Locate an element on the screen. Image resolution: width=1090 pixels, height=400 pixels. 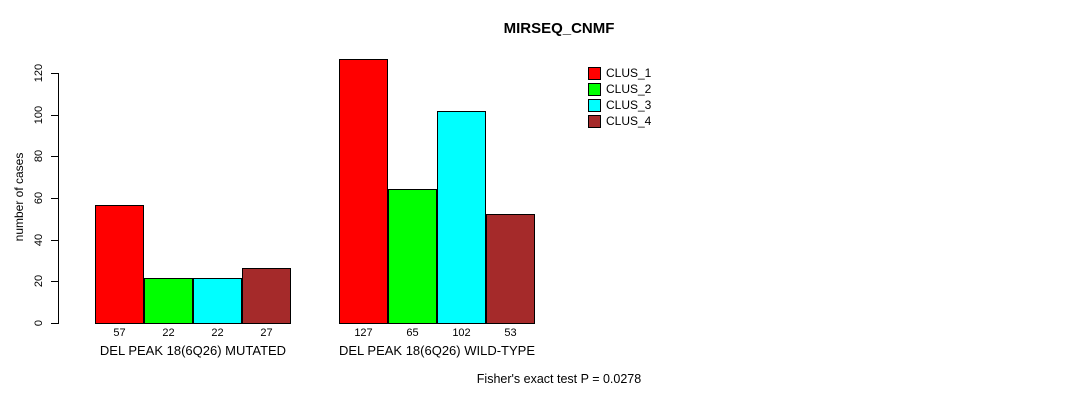
legend: CLUS_1 CLUS_2 CLUS_3 CLUS_4 is located at coordinates (619, 97).